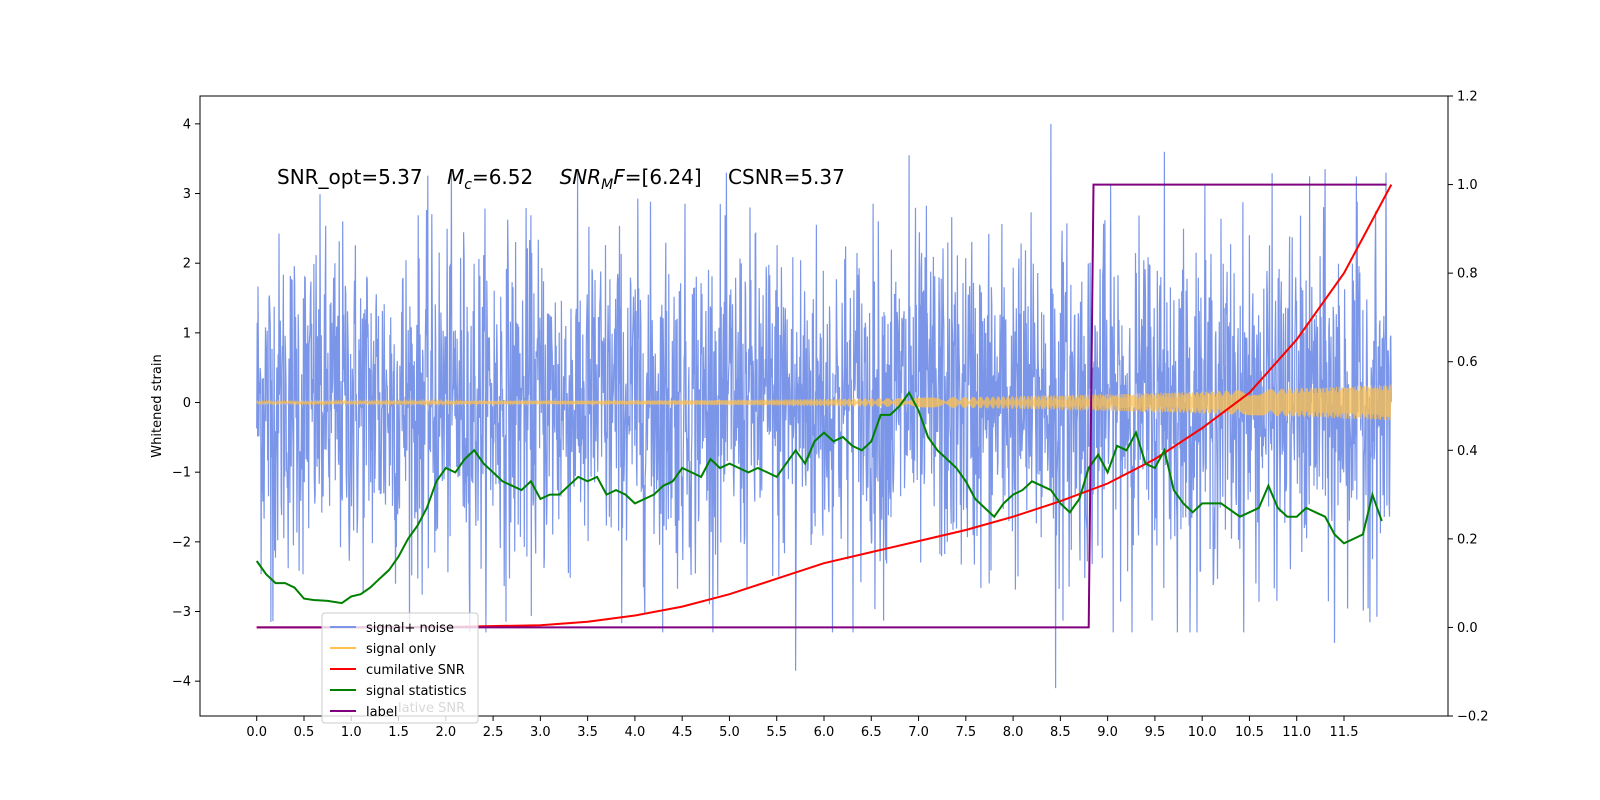 This screenshot has height=800, width=1600. What do you see at coordinates (871, 732) in the screenshot?
I see `x-tick-label: 6.5` at bounding box center [871, 732].